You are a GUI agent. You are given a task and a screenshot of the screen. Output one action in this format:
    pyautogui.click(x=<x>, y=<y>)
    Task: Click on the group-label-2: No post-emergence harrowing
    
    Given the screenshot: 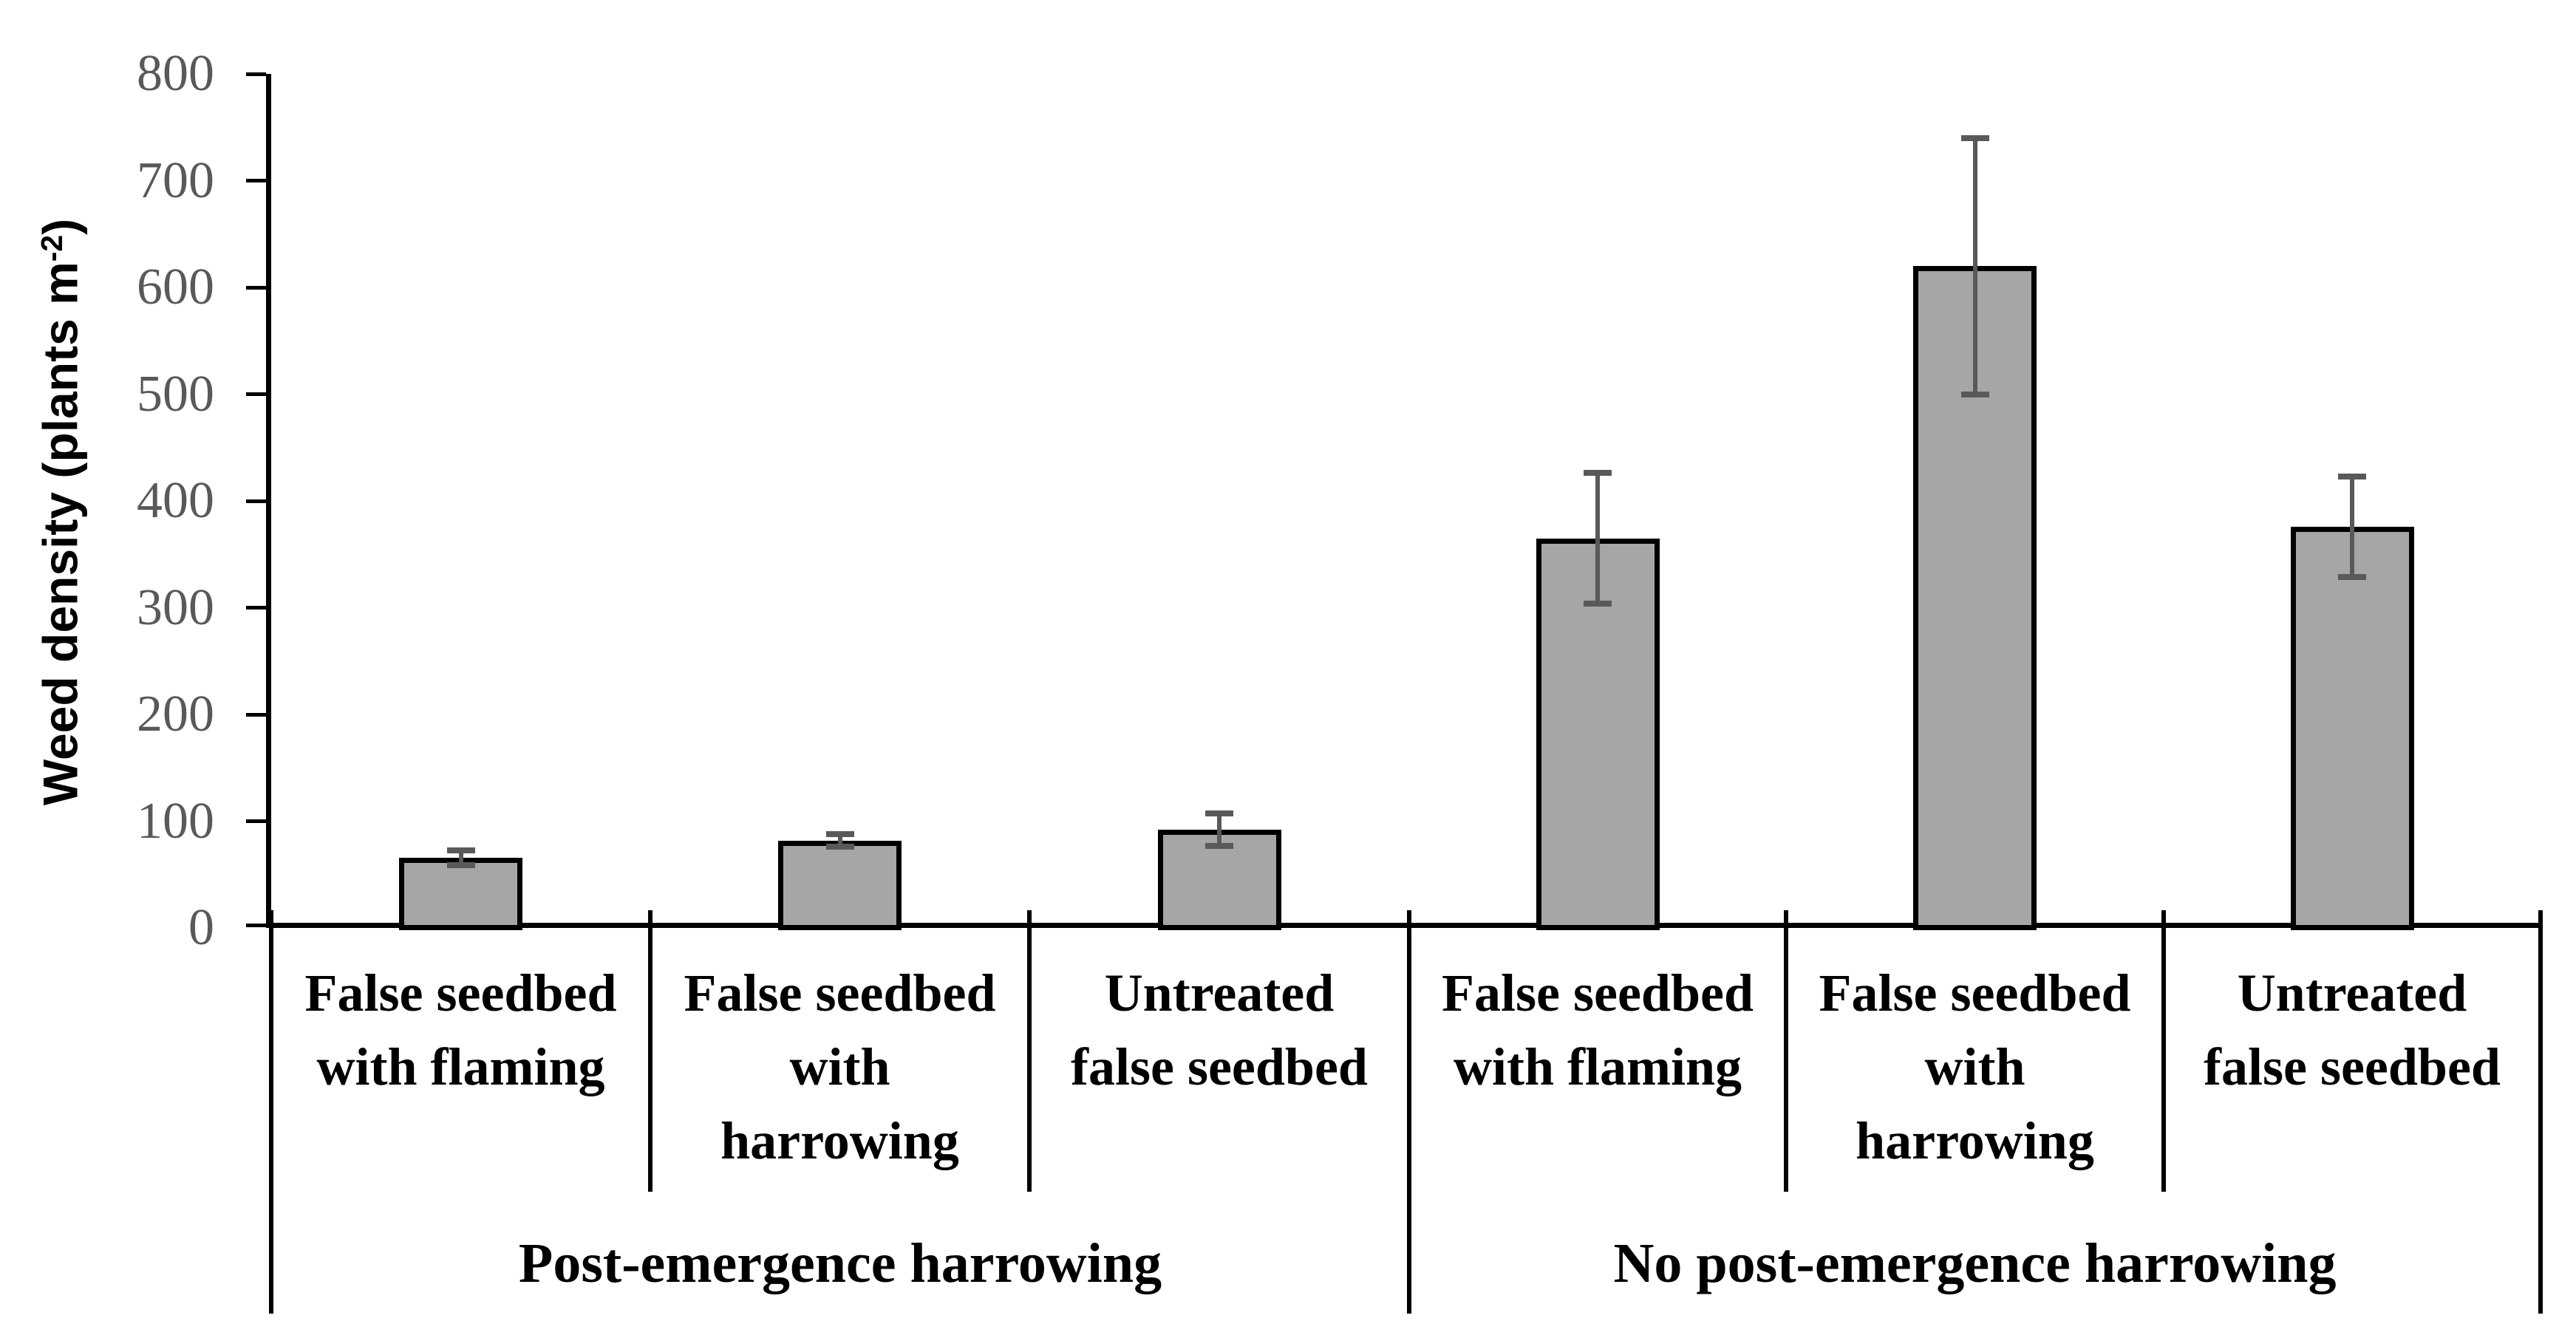 What is the action you would take?
    pyautogui.click(x=1975, y=1263)
    